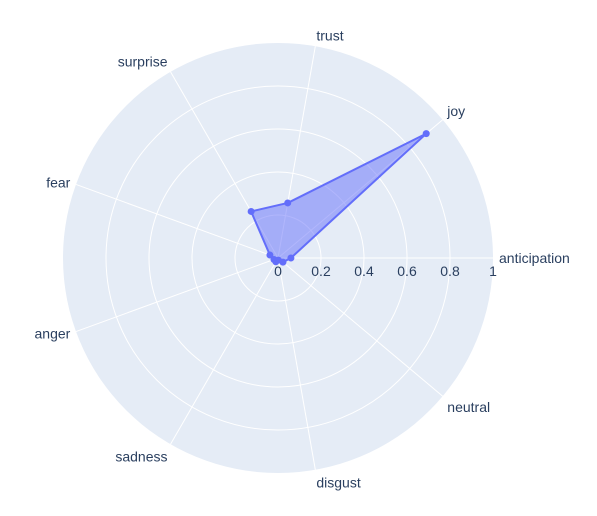 This screenshot has width=597, height=516. Describe the element at coordinates (329, 35) in the screenshot. I see `category-label-trust: trust` at that location.